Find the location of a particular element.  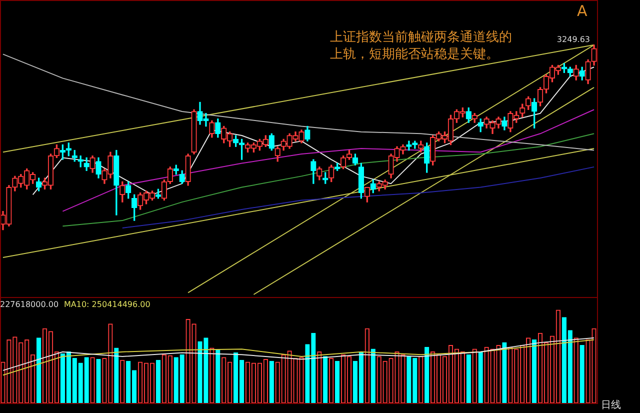

text: 日线 is located at coordinates (611, 405).